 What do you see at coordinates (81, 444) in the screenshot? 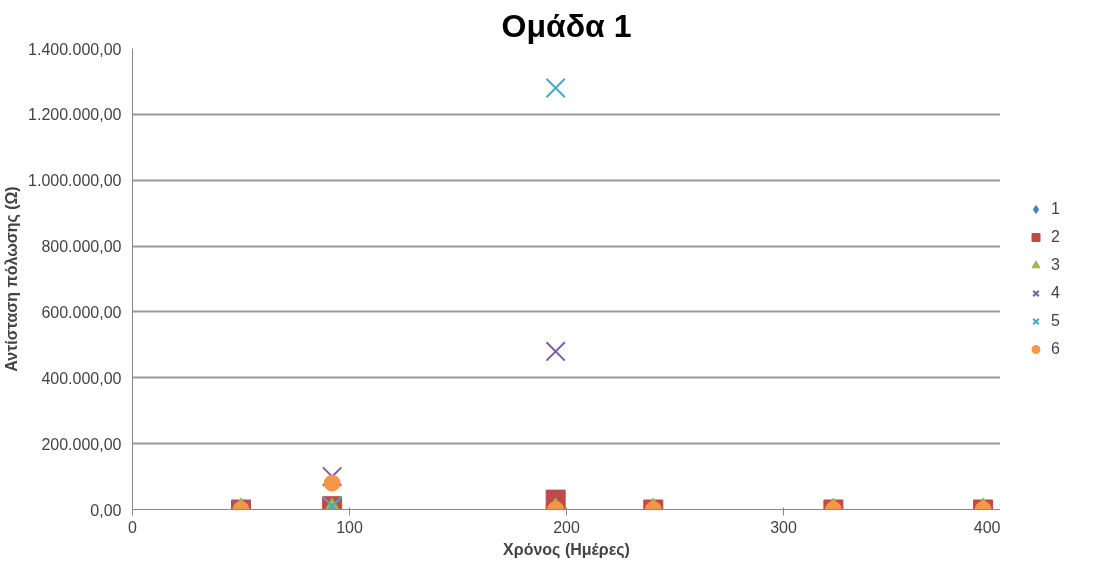
I see `y-tick-label: 200.000,00` at bounding box center [81, 444].